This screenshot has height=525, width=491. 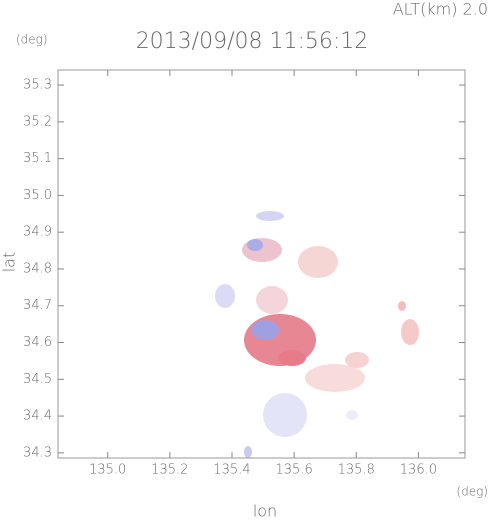 I want to click on x-tick-label: 135.6, so click(x=294, y=470).